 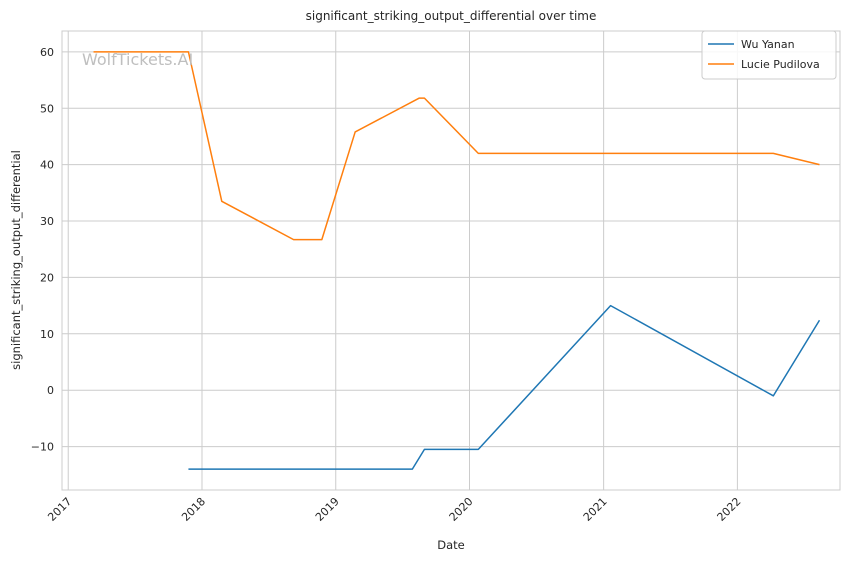 I want to click on legend-box, so click(x=769, y=55).